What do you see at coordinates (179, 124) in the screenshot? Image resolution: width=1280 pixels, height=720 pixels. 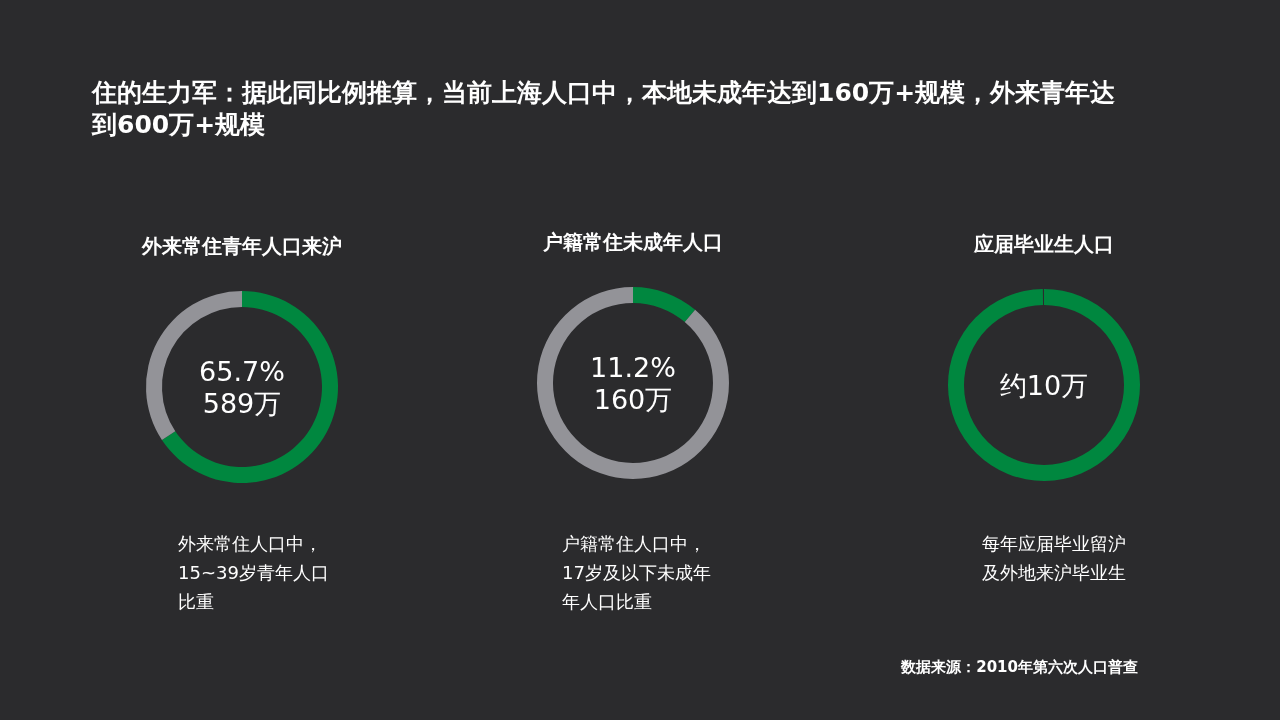 I see `title: 到600万+规模` at bounding box center [179, 124].